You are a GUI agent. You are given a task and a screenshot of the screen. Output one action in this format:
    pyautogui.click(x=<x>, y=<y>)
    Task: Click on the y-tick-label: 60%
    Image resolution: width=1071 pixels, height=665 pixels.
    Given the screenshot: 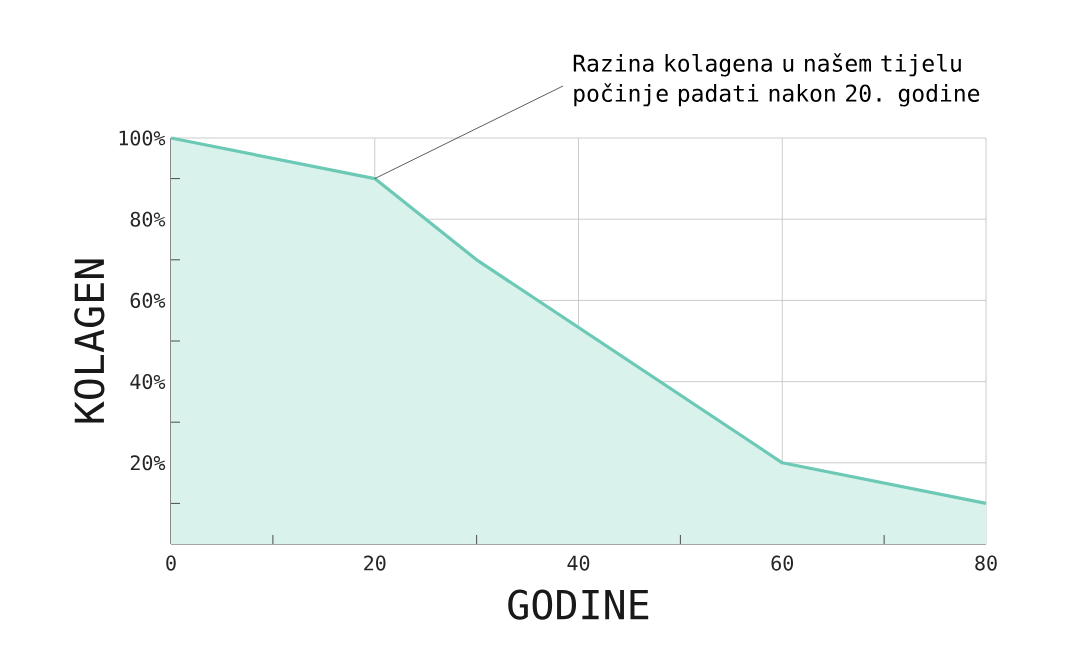 What is the action you would take?
    pyautogui.click(x=148, y=300)
    